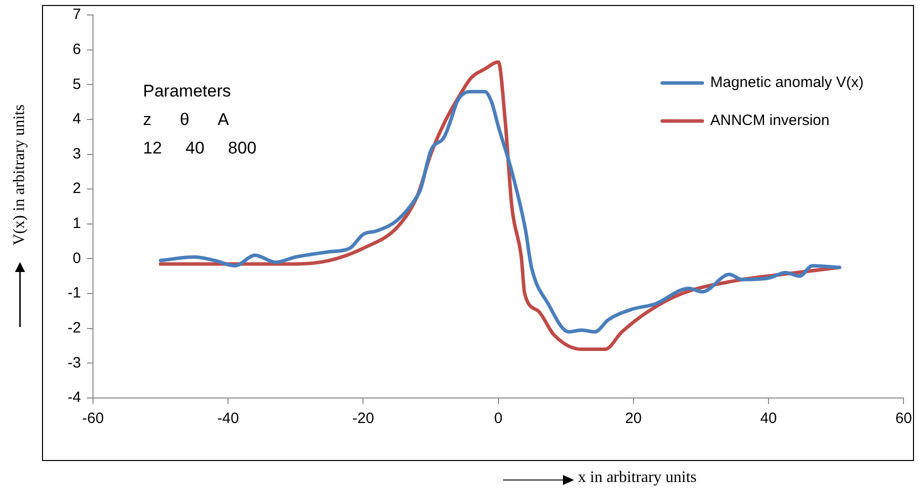 The image size is (918, 495). I want to click on annotation: Parameters, so click(187, 91).